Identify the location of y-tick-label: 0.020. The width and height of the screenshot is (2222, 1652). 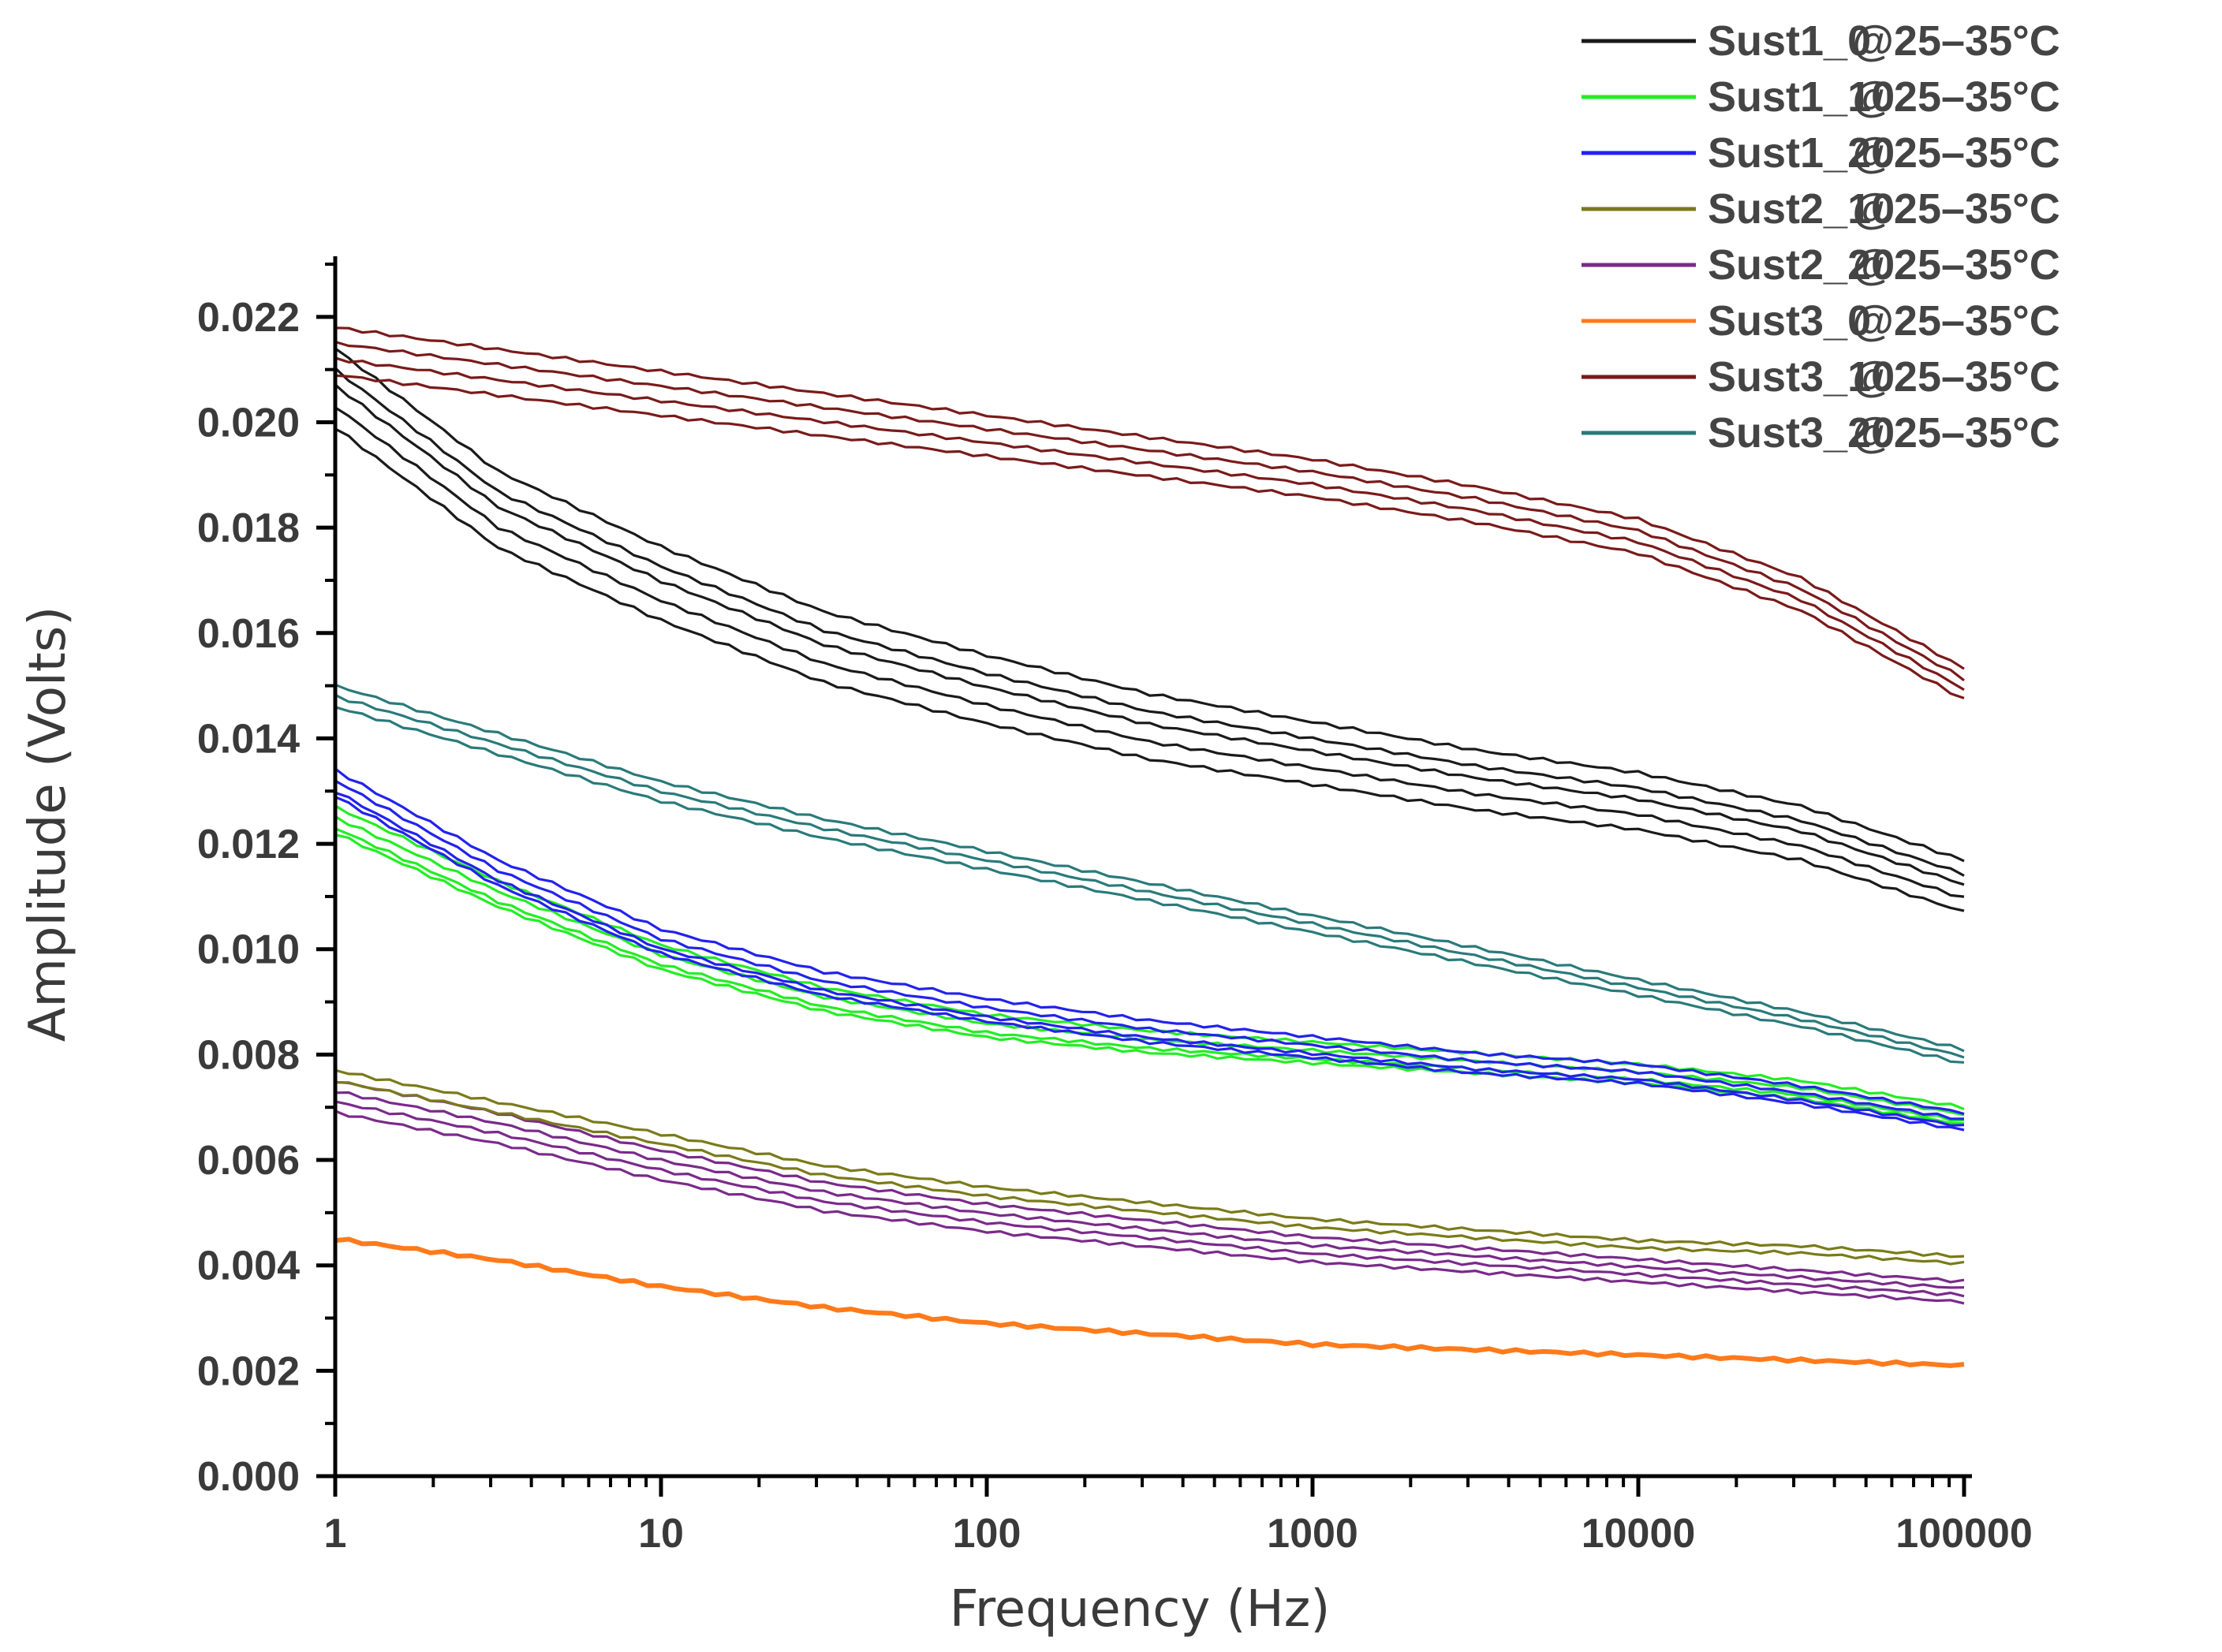
(248, 423).